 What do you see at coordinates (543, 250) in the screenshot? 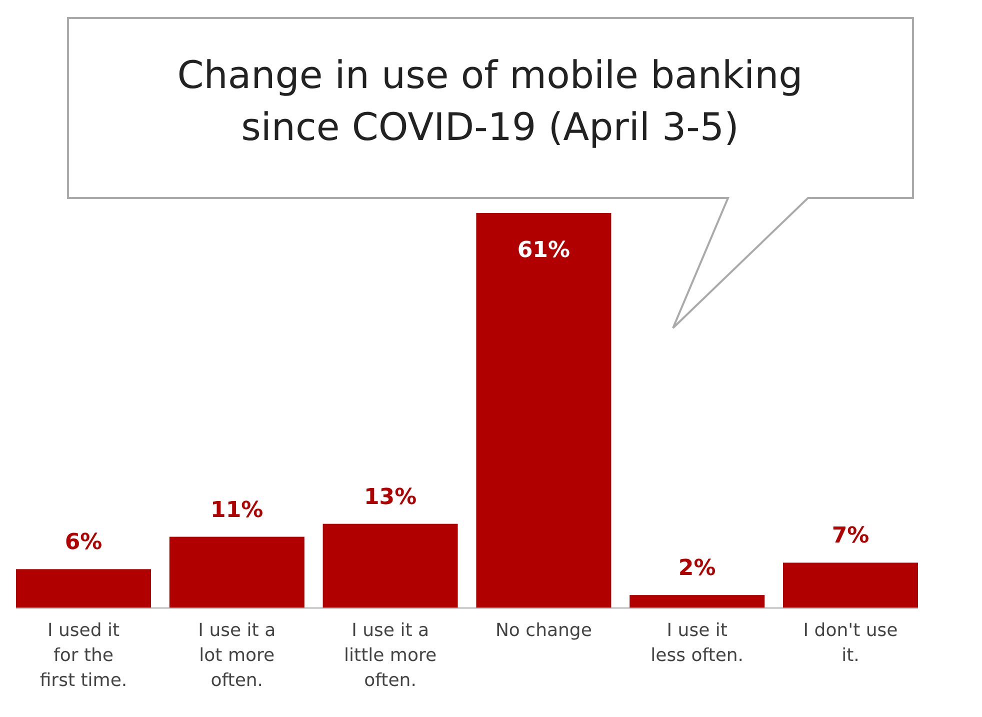
I see `data-label: 61%` at bounding box center [543, 250].